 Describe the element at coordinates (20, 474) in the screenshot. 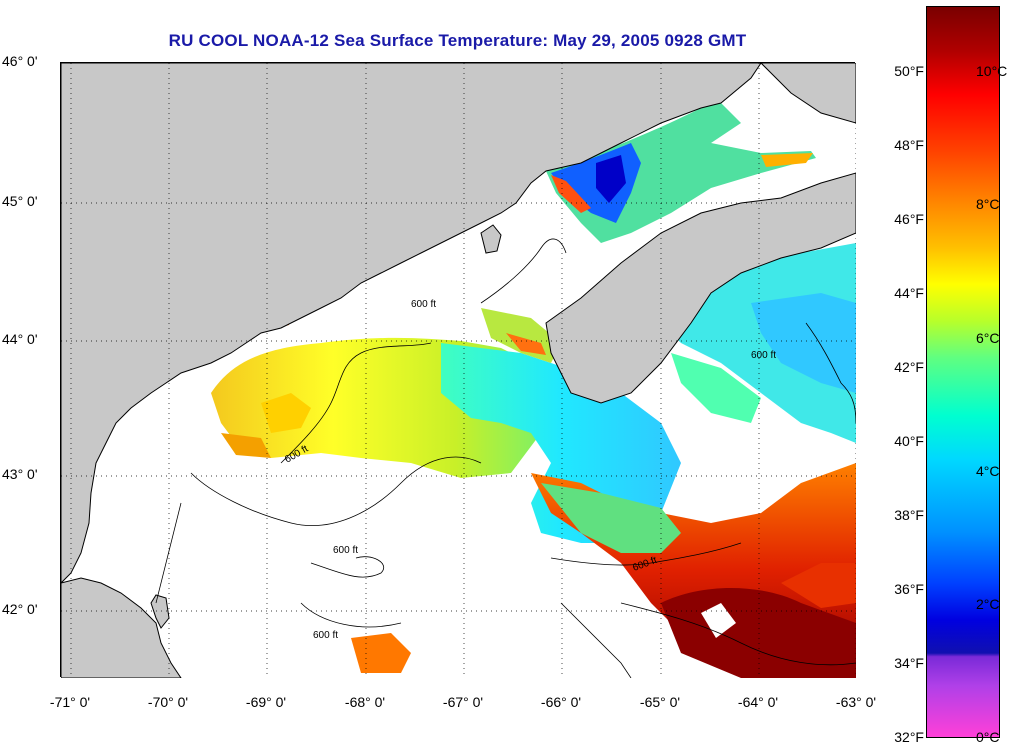

I see `lat-label-43: 43° 0'` at that location.